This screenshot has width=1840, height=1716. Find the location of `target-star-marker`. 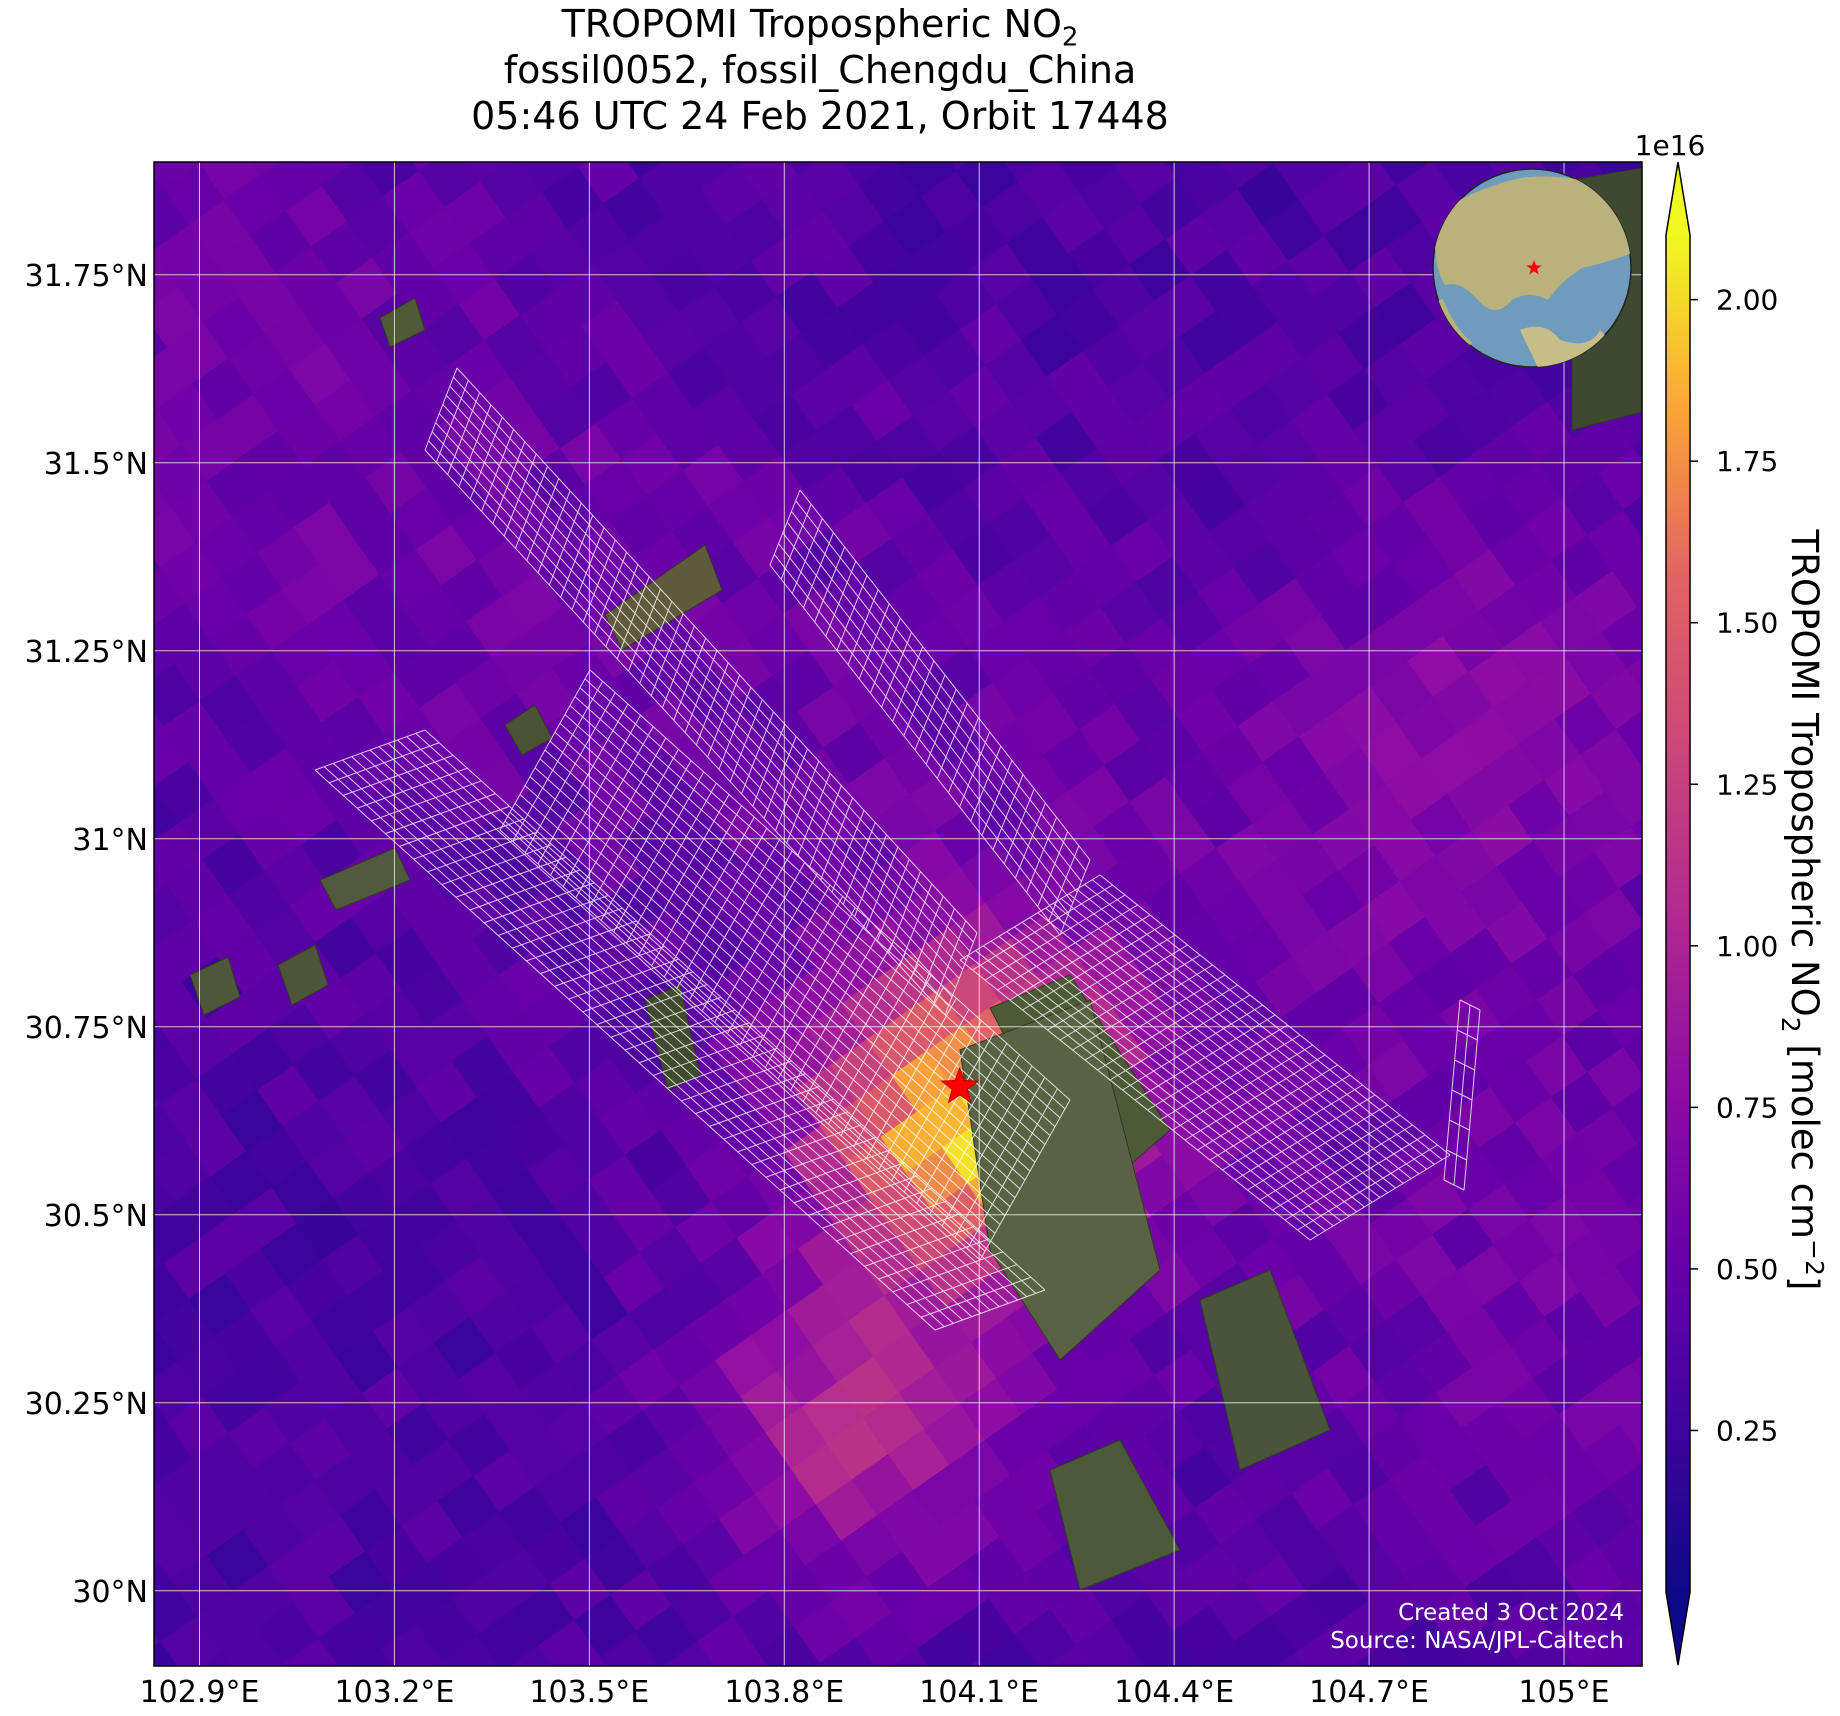

target-star-marker is located at coordinates (960, 1085).